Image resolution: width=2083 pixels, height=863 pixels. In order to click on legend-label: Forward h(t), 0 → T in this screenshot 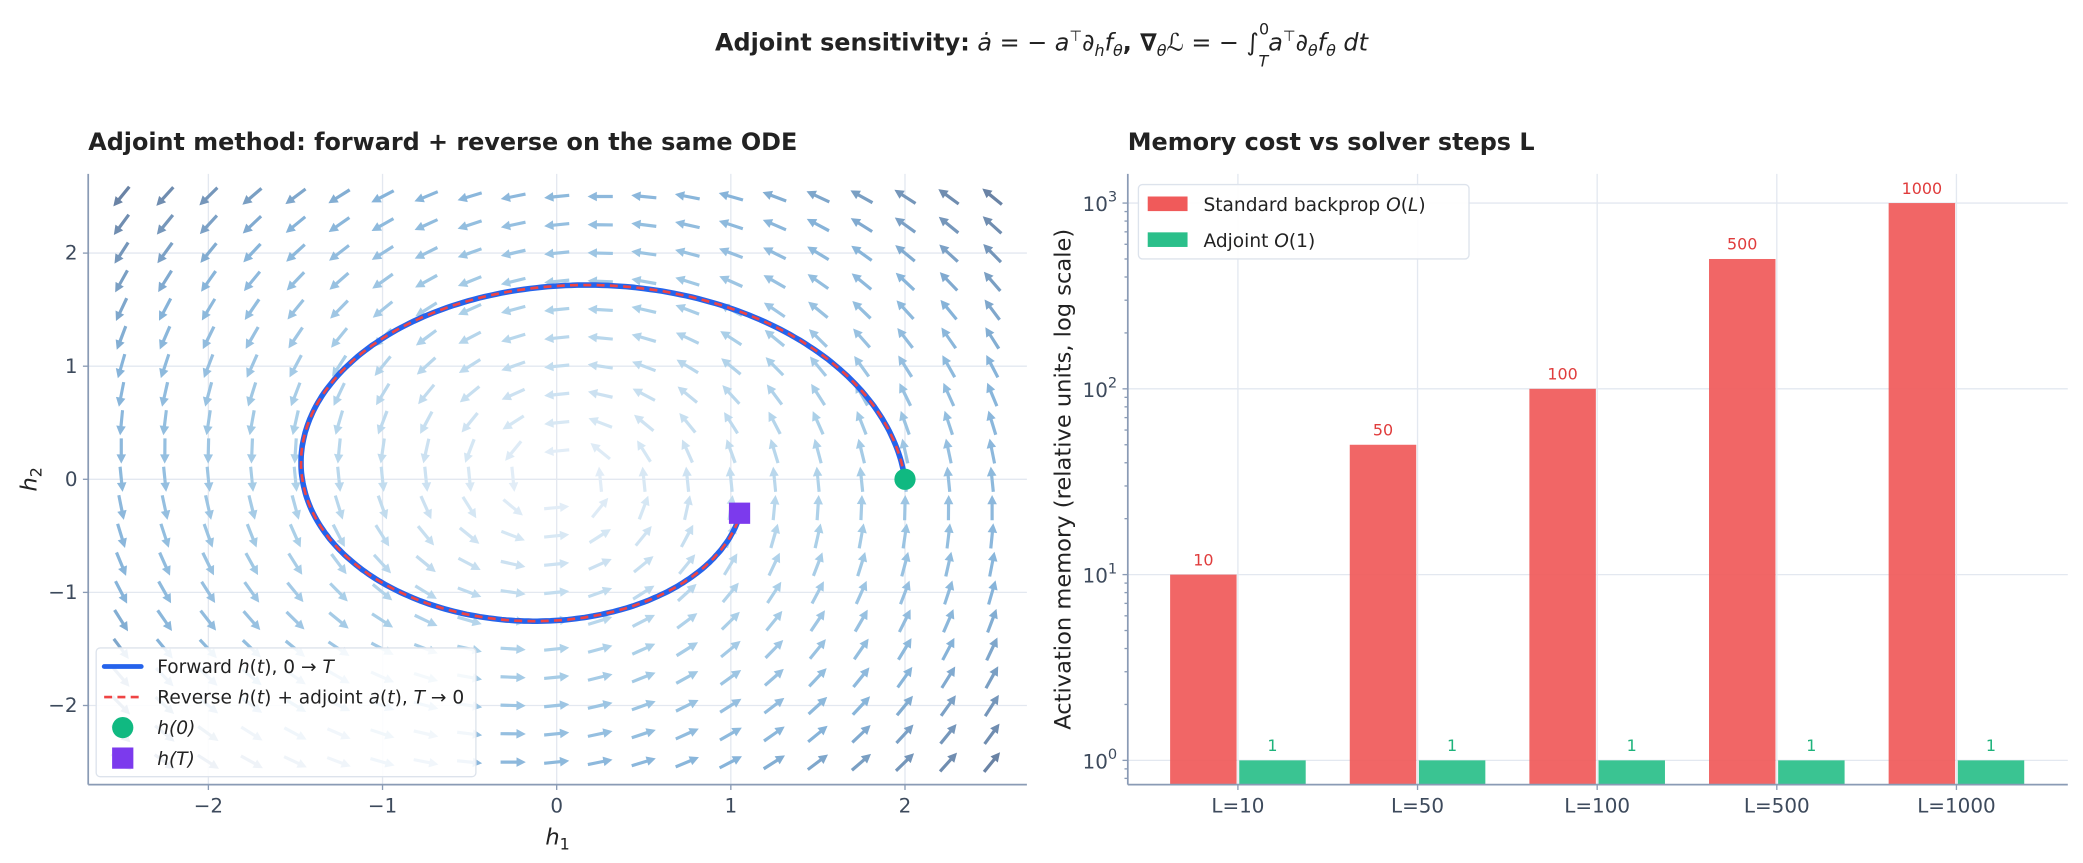, I will do `click(246, 667)`.